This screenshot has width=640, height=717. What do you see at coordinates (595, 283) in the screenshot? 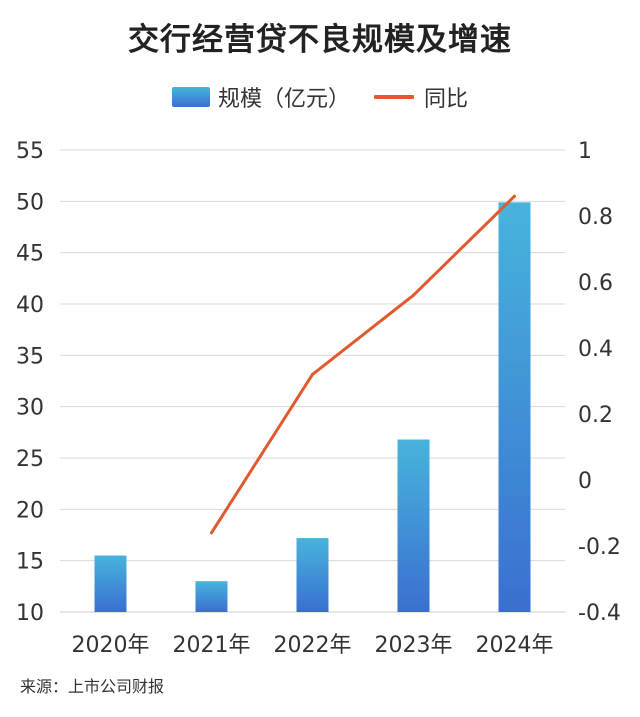
I see `right-tick-label: 0.6` at bounding box center [595, 283].